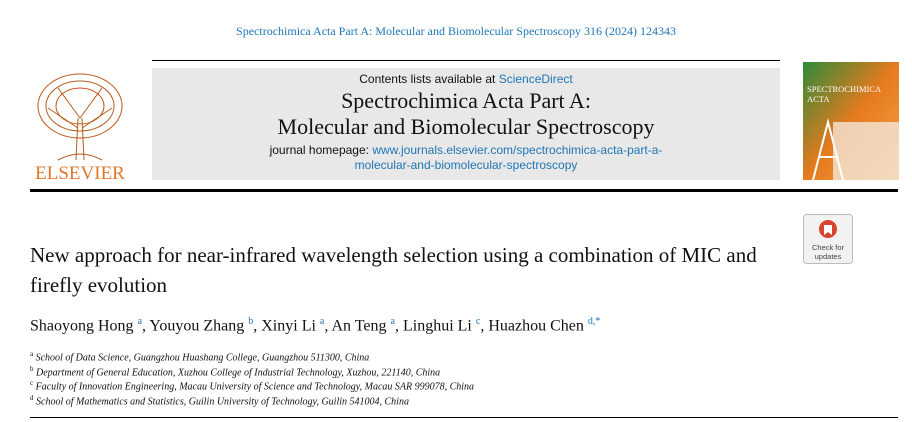 The height and width of the screenshot is (422, 912). I want to click on author-name: Xinyi Li, so click(288, 326).